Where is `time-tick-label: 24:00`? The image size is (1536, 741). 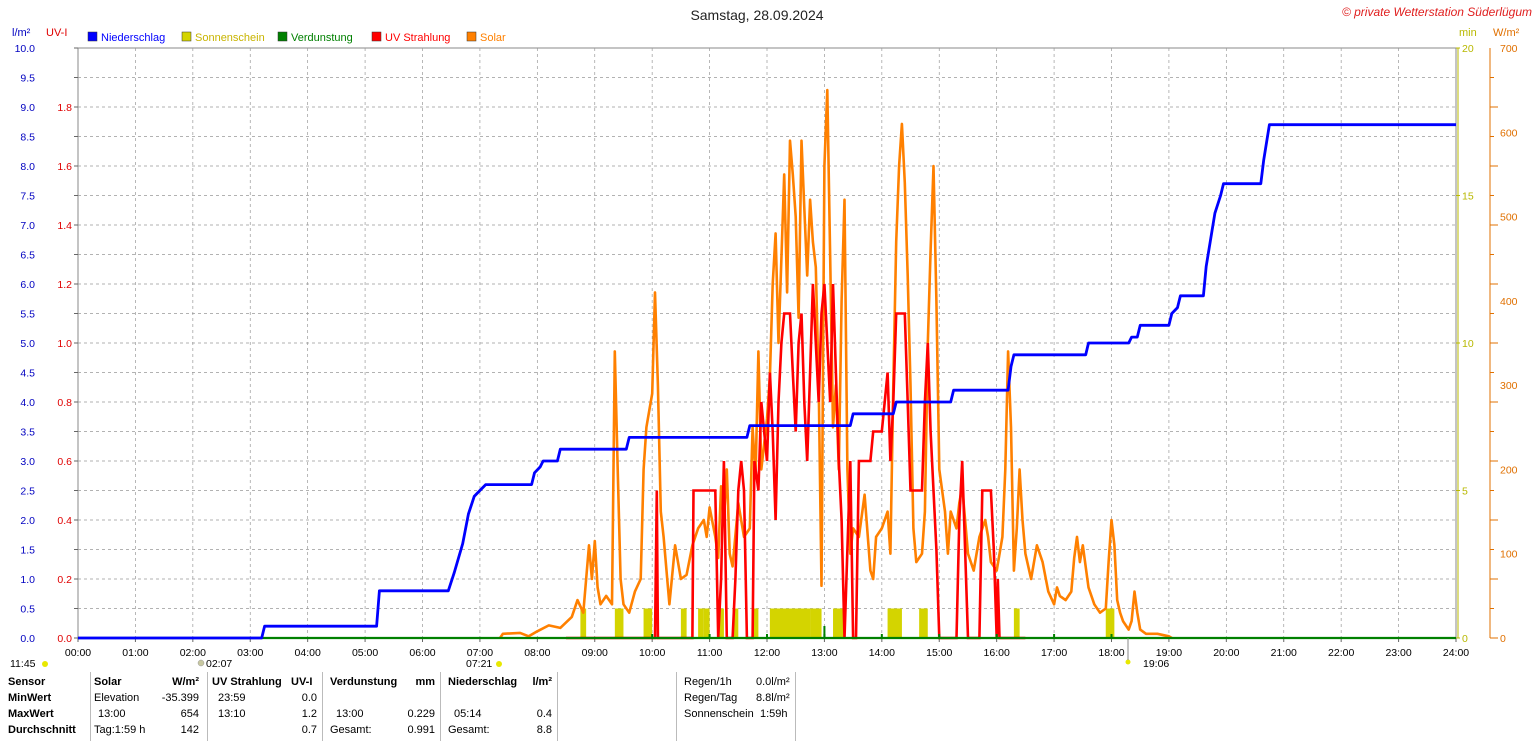 time-tick-label: 24:00 is located at coordinates (1456, 653).